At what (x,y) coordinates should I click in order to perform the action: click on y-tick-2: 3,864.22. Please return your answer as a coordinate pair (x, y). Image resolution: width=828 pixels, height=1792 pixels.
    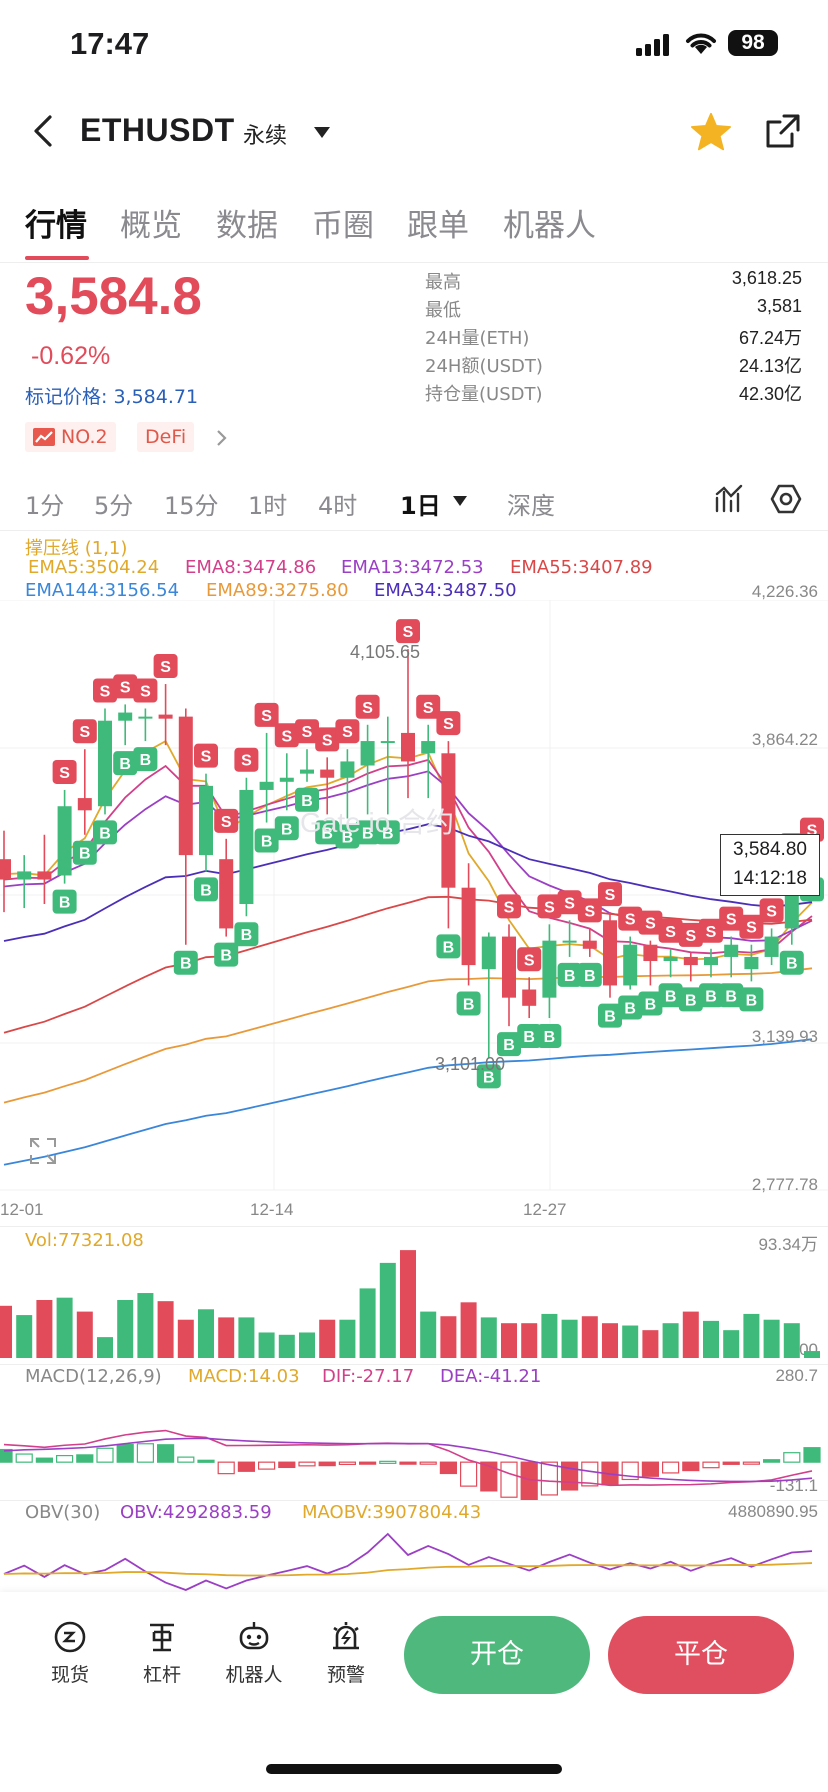
    Looking at the image, I should click on (784, 739).